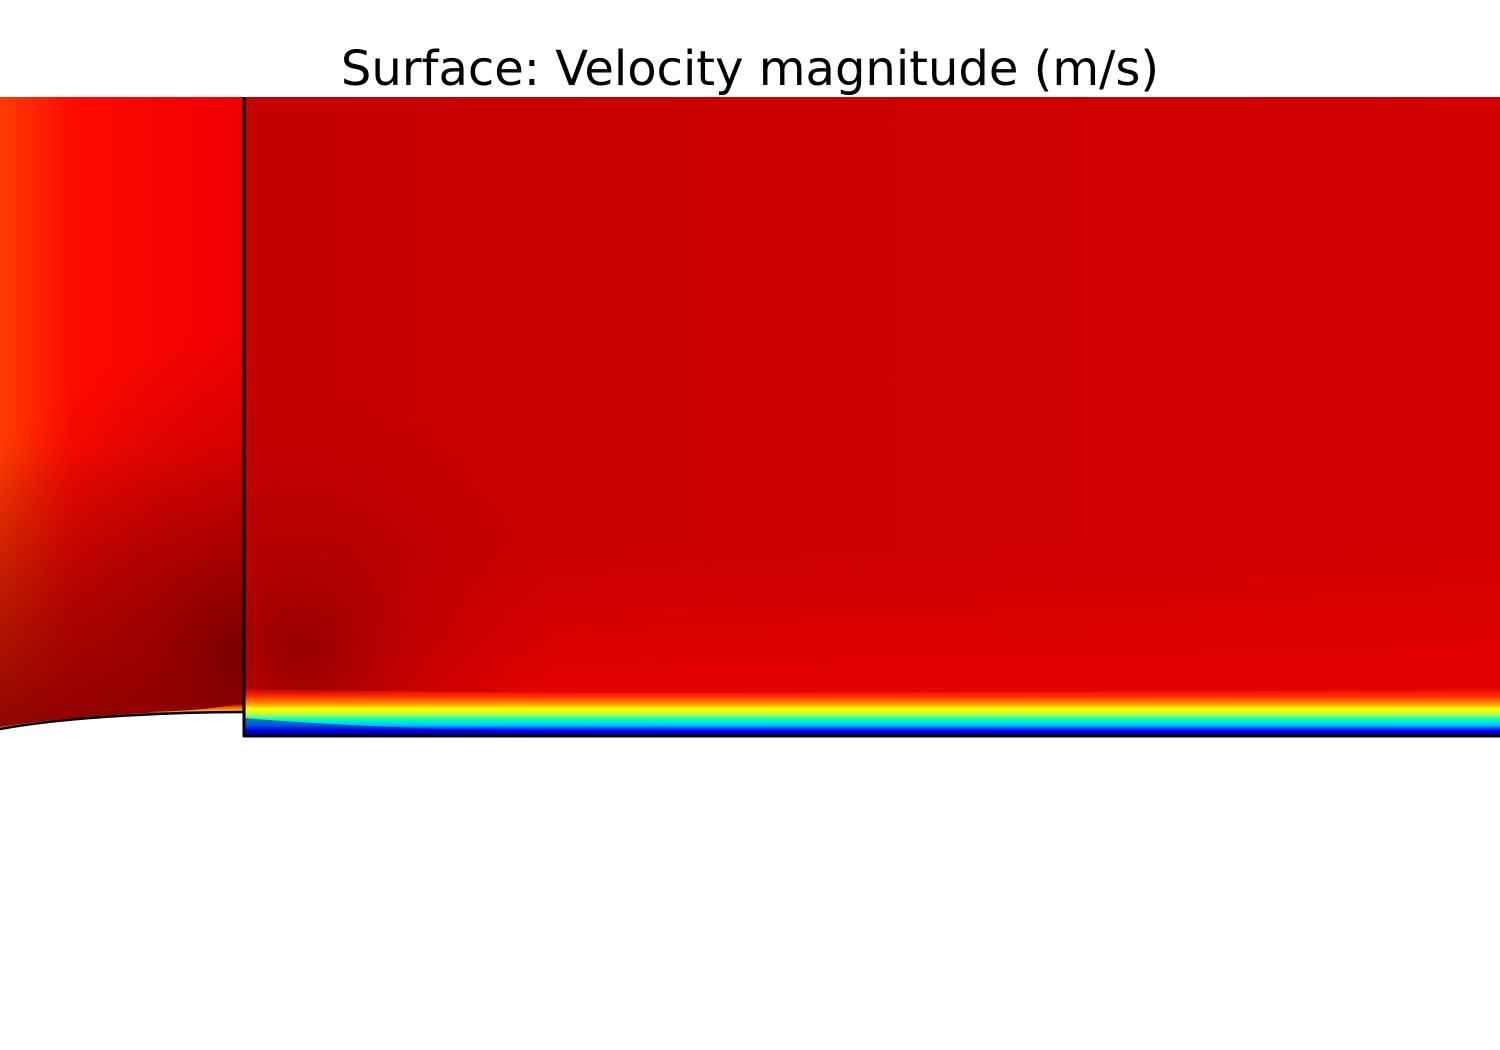 The image size is (1500, 1050). I want to click on inlet-lip-edge, so click(122, 720).